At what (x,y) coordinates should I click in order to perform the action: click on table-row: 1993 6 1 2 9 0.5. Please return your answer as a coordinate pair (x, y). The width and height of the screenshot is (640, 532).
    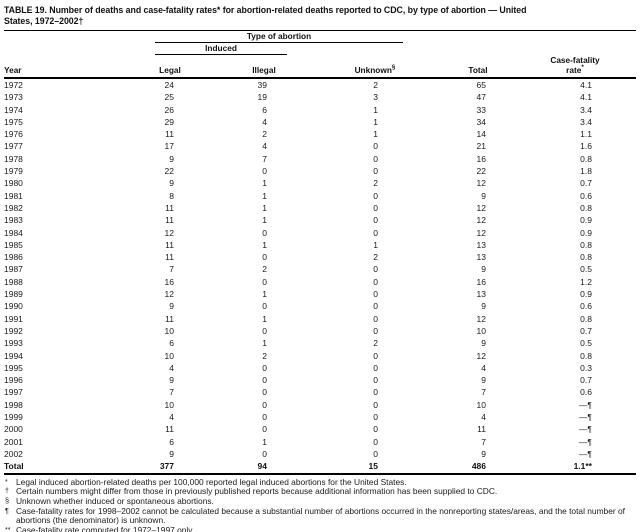
    Looking at the image, I should click on (320, 343).